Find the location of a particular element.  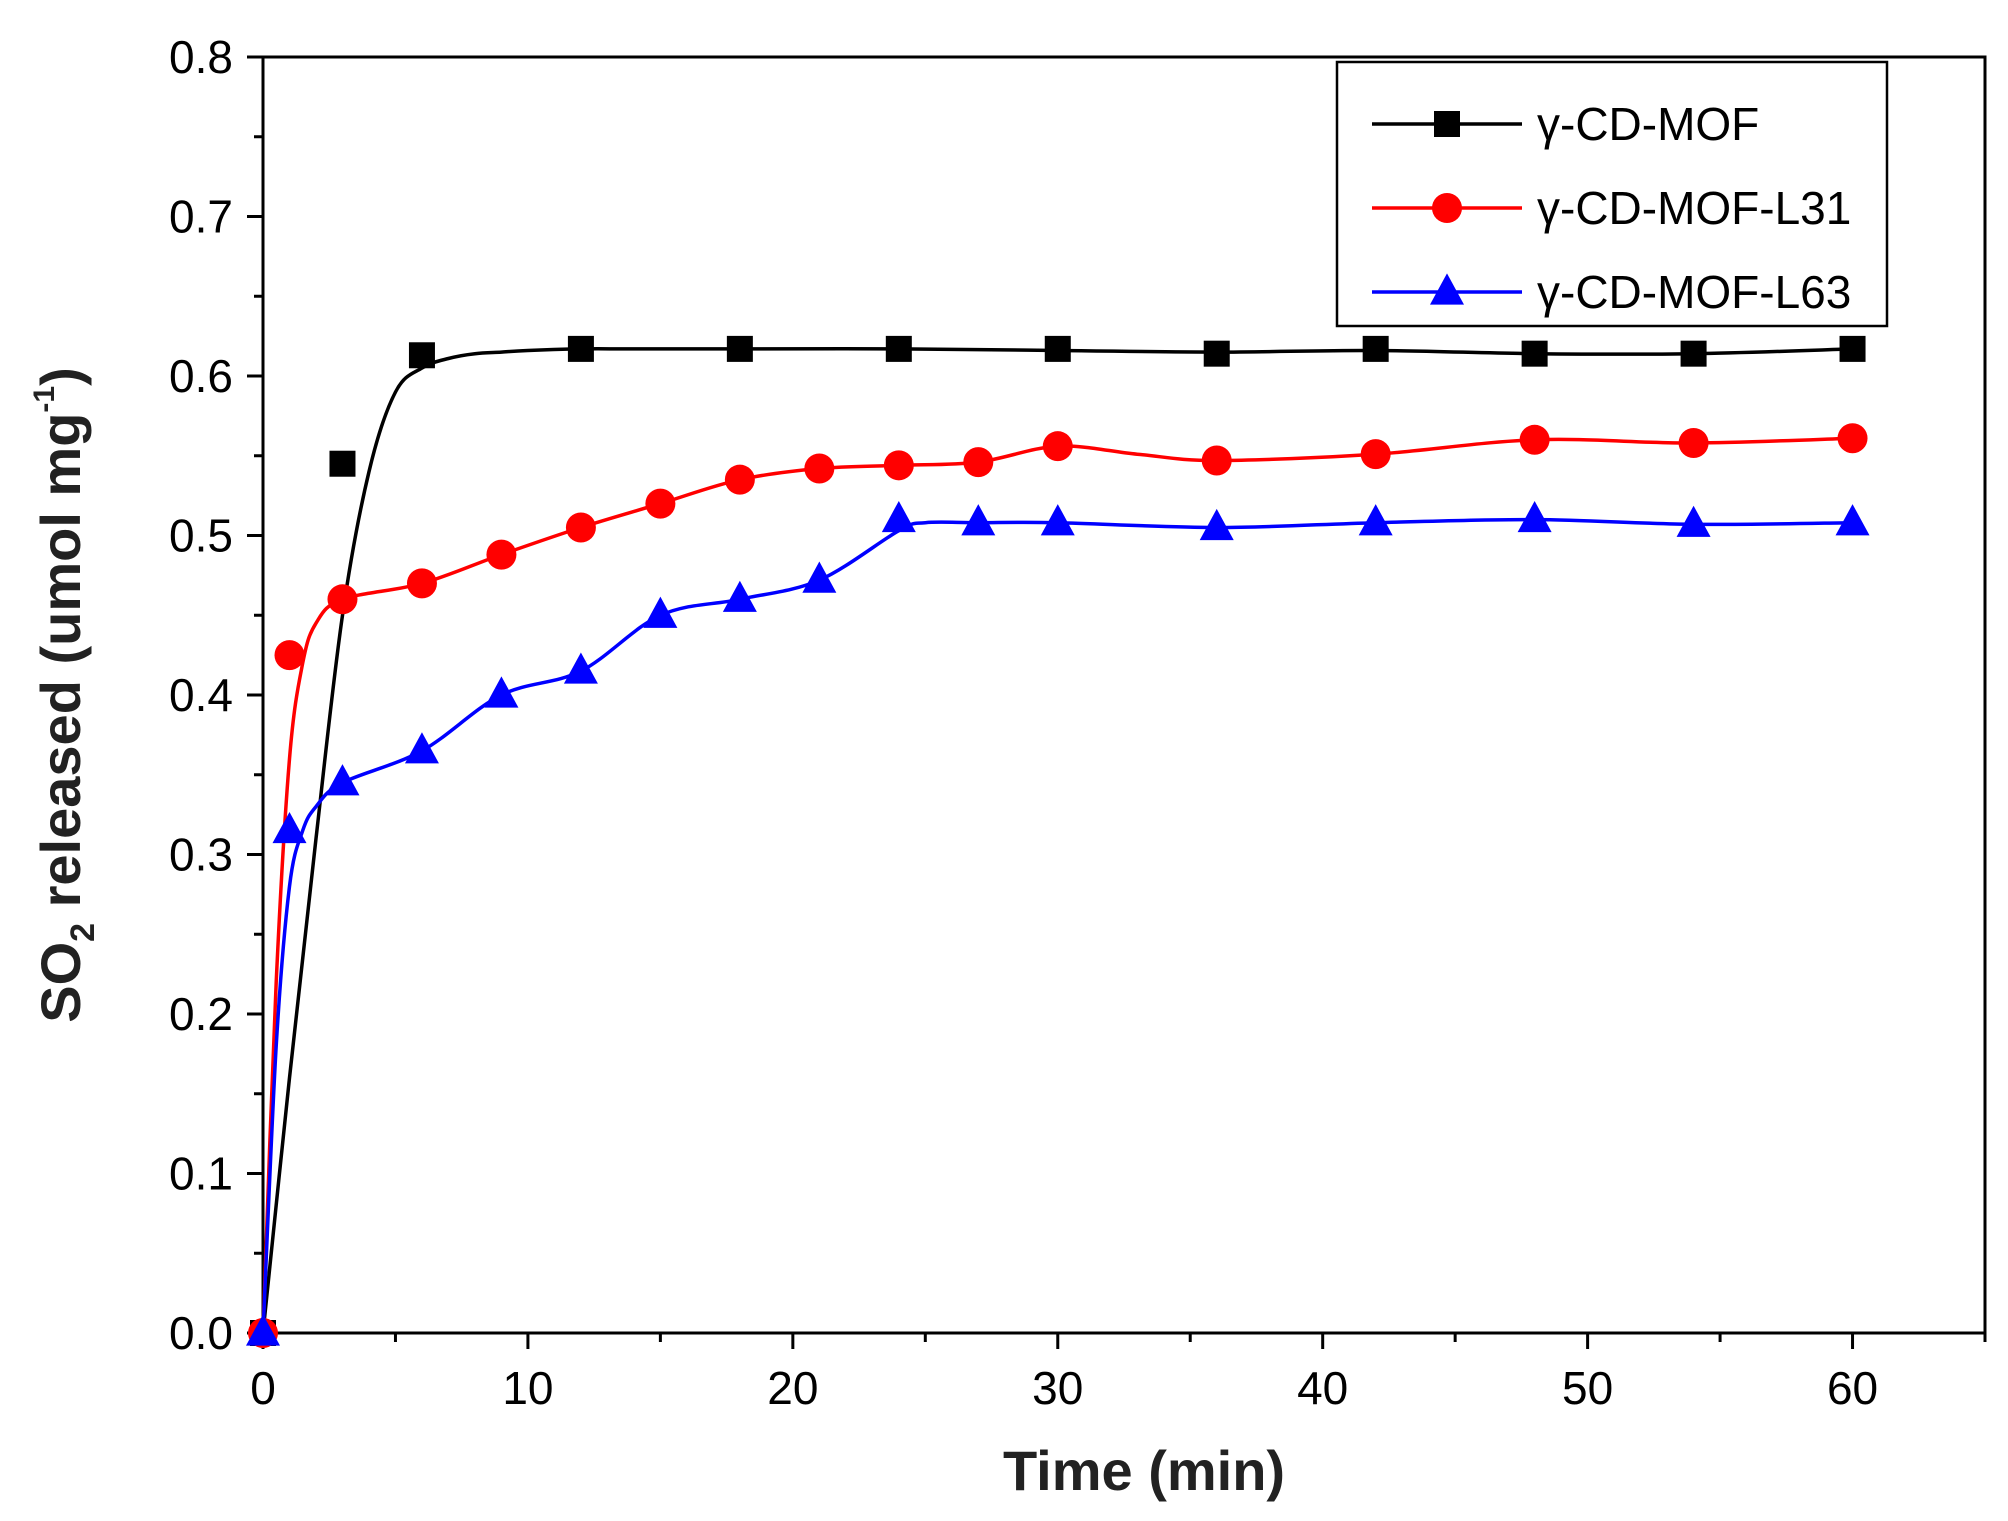

y-tick-label: 0.3 is located at coordinates (201, 855).